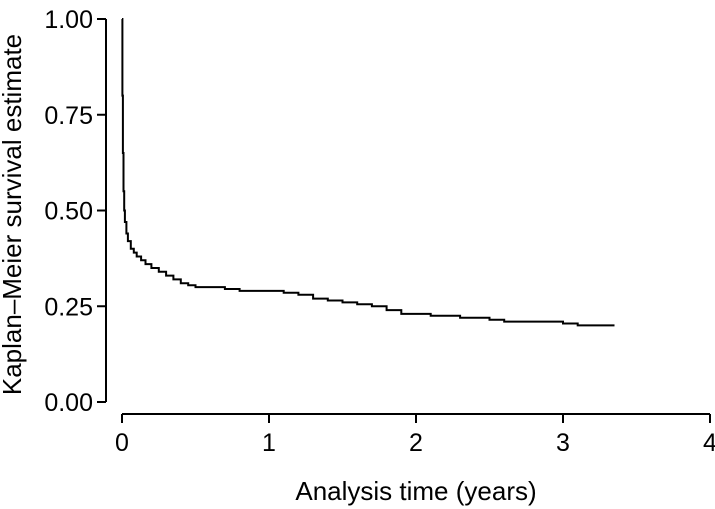  Describe the element at coordinates (415, 491) in the screenshot. I see `x-axis-label: Analysis time (years)` at that location.